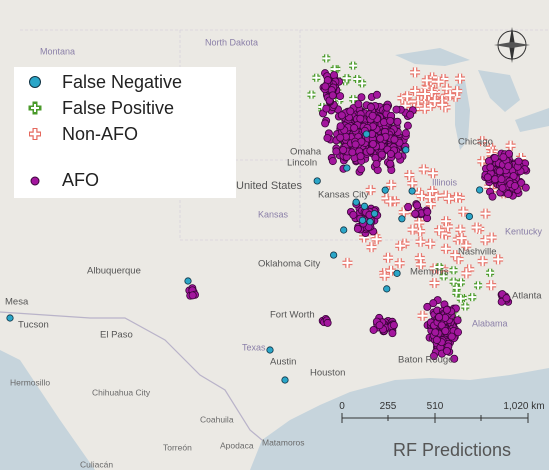 The width and height of the screenshot is (549, 470). What do you see at coordinates (47, 410) in the screenshot?
I see `ocean` at bounding box center [47, 410].